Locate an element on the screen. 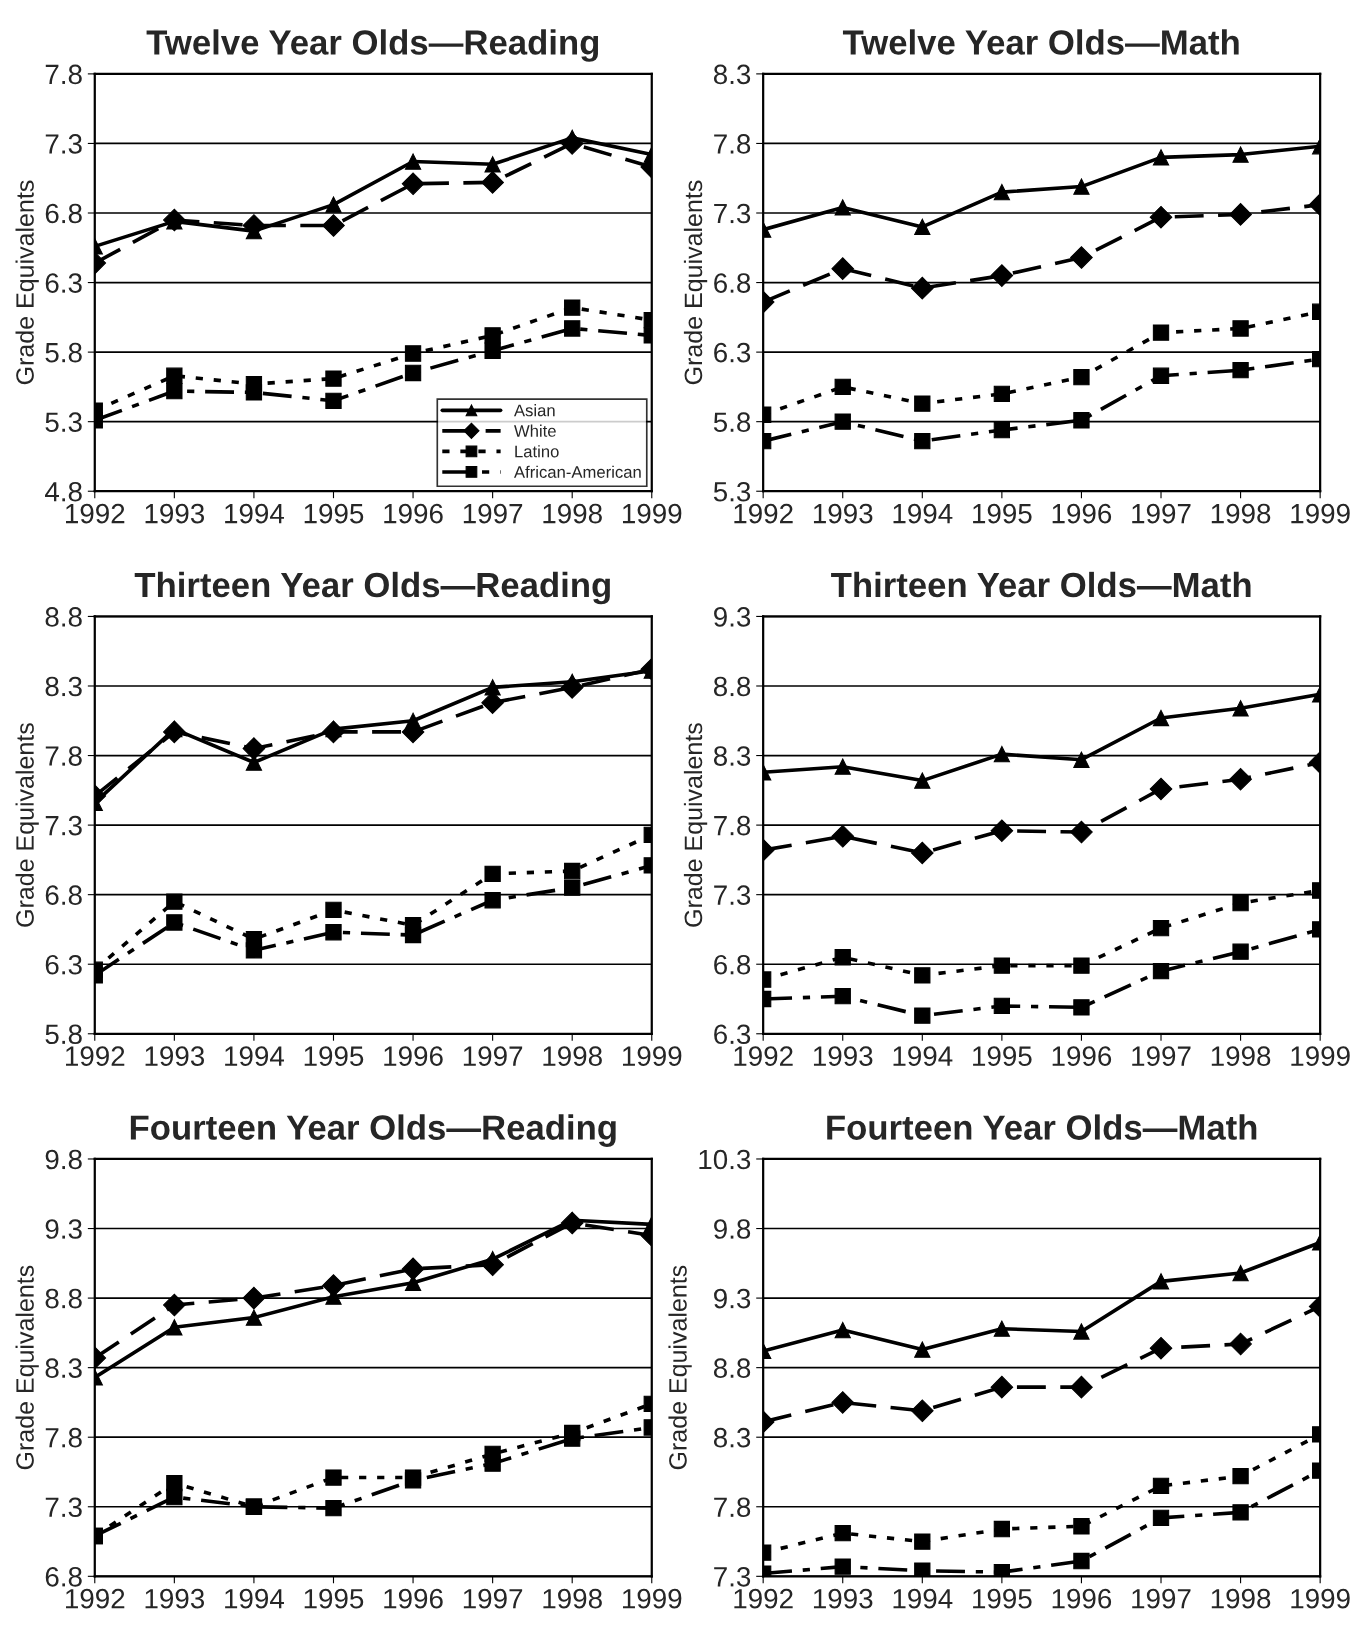 This screenshot has height=1642, width=1354. y-tick-label: 10.3 is located at coordinates (725, 1159).